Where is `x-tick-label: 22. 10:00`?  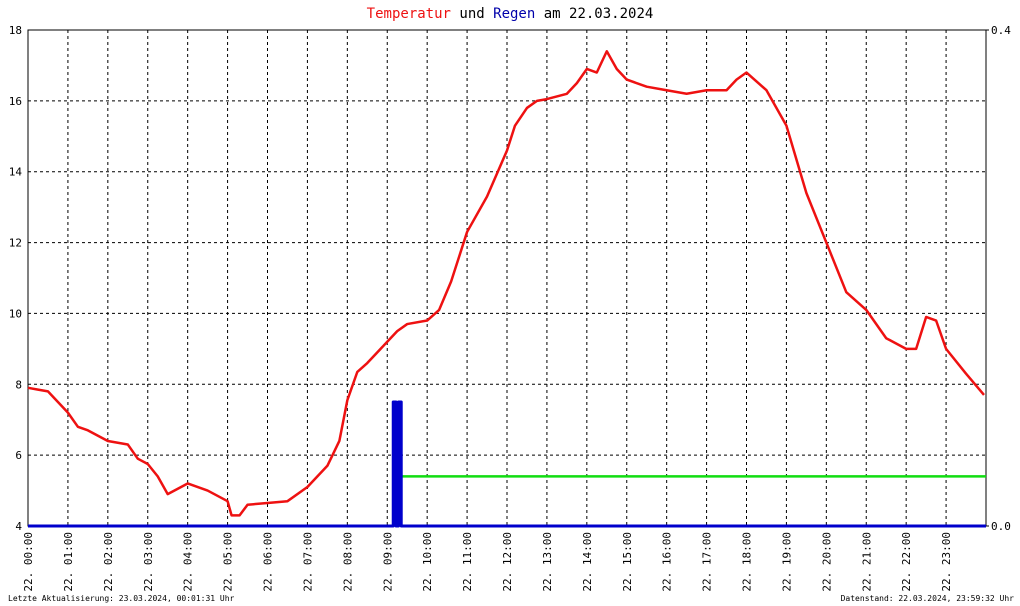
x-tick-label: 22. 10:00 is located at coordinates (427, 562).